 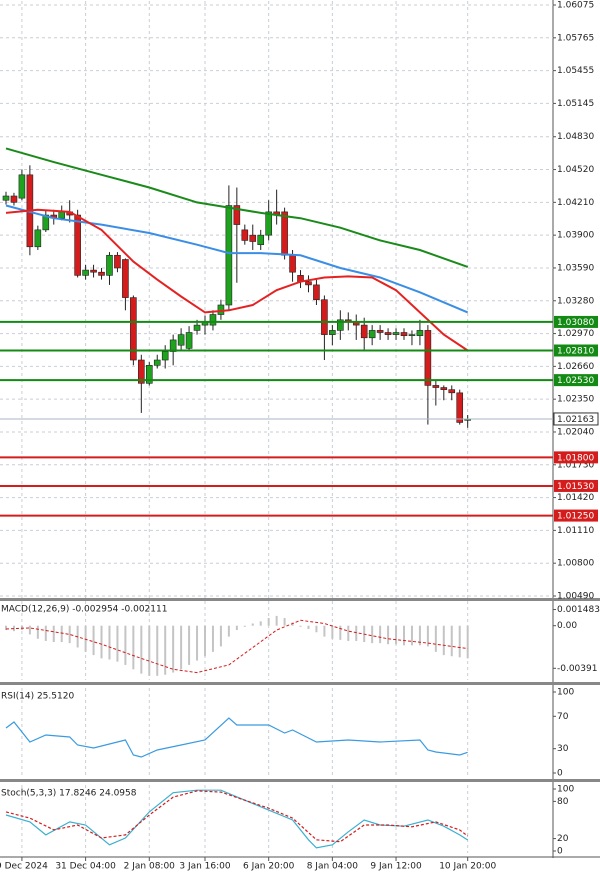 What do you see at coordinates (269, 867) in the screenshot?
I see `x-tick-label: 6 Jan 20:00` at bounding box center [269, 867].